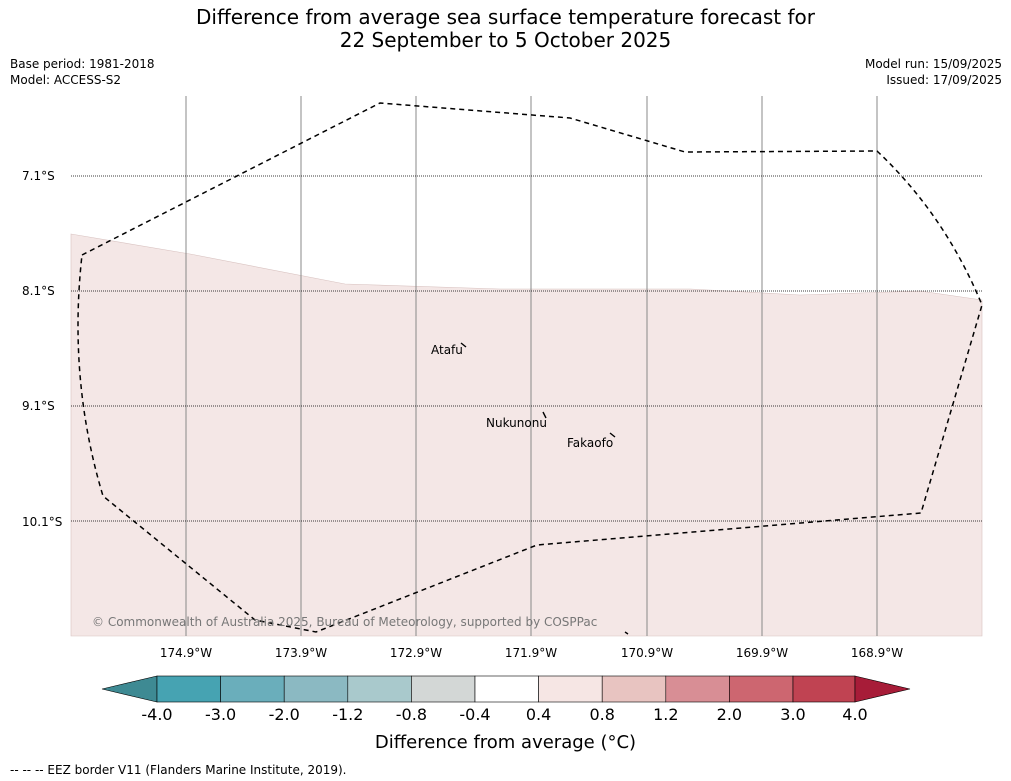 This screenshot has height=781, width=1011. I want to click on colorbar-tick-label: 0.4, so click(538, 714).